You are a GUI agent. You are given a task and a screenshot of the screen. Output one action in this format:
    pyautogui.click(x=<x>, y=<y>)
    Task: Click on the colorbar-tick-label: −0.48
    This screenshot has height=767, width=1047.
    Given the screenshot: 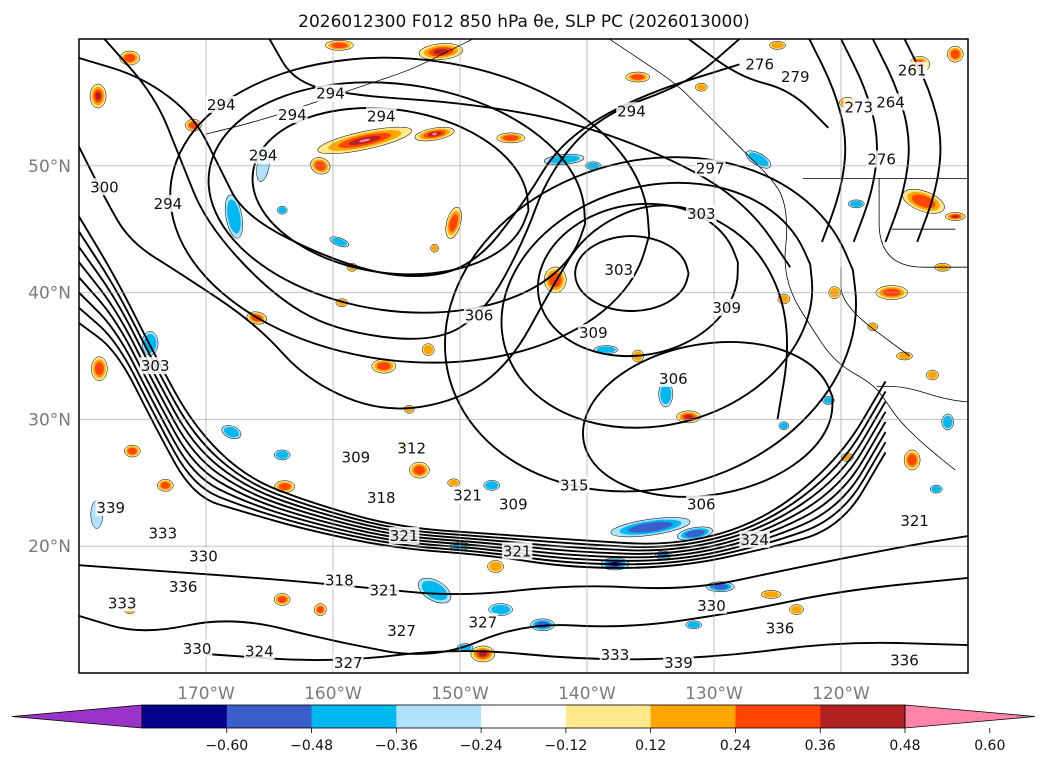 What is the action you would take?
    pyautogui.click(x=311, y=746)
    